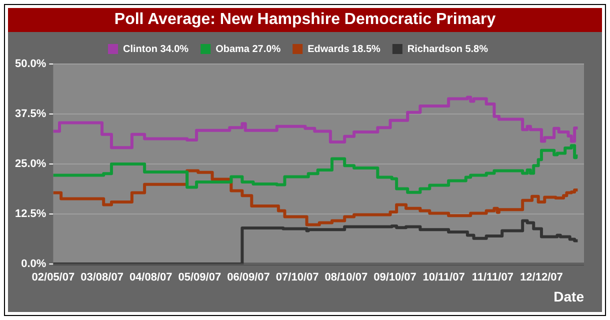 The height and width of the screenshot is (320, 610). What do you see at coordinates (346, 278) in the screenshot?
I see `x-tick-label: 08/10/07` at bounding box center [346, 278].